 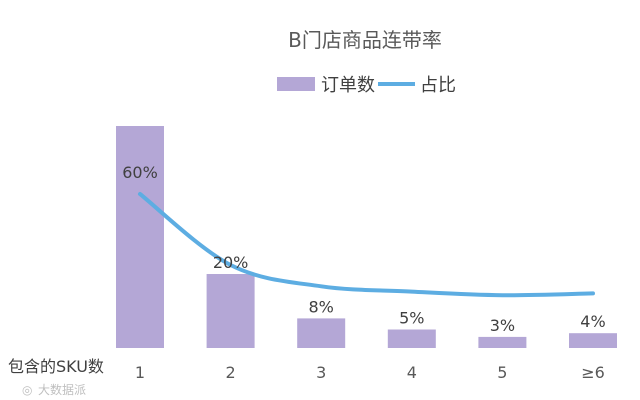 What do you see at coordinates (140, 172) in the screenshot?
I see `data-label-1: 60%` at bounding box center [140, 172].